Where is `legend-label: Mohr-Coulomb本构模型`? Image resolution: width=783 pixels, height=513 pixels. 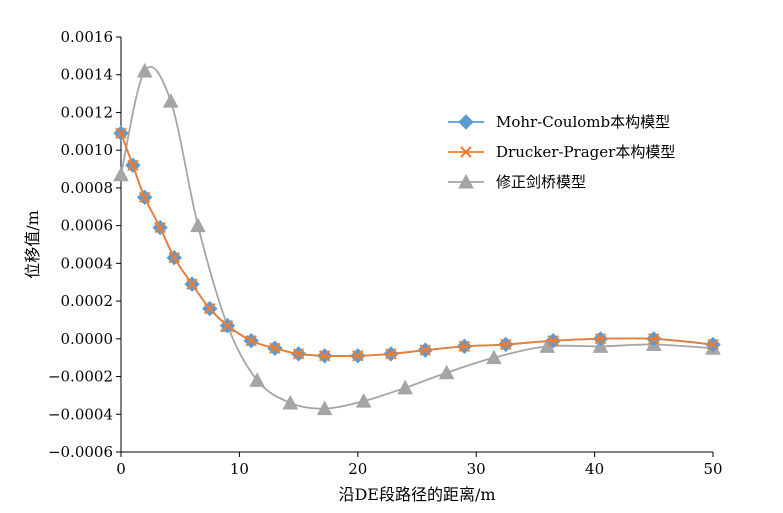 legend-label: Mohr-Coulomb本构模型 is located at coordinates (583, 122).